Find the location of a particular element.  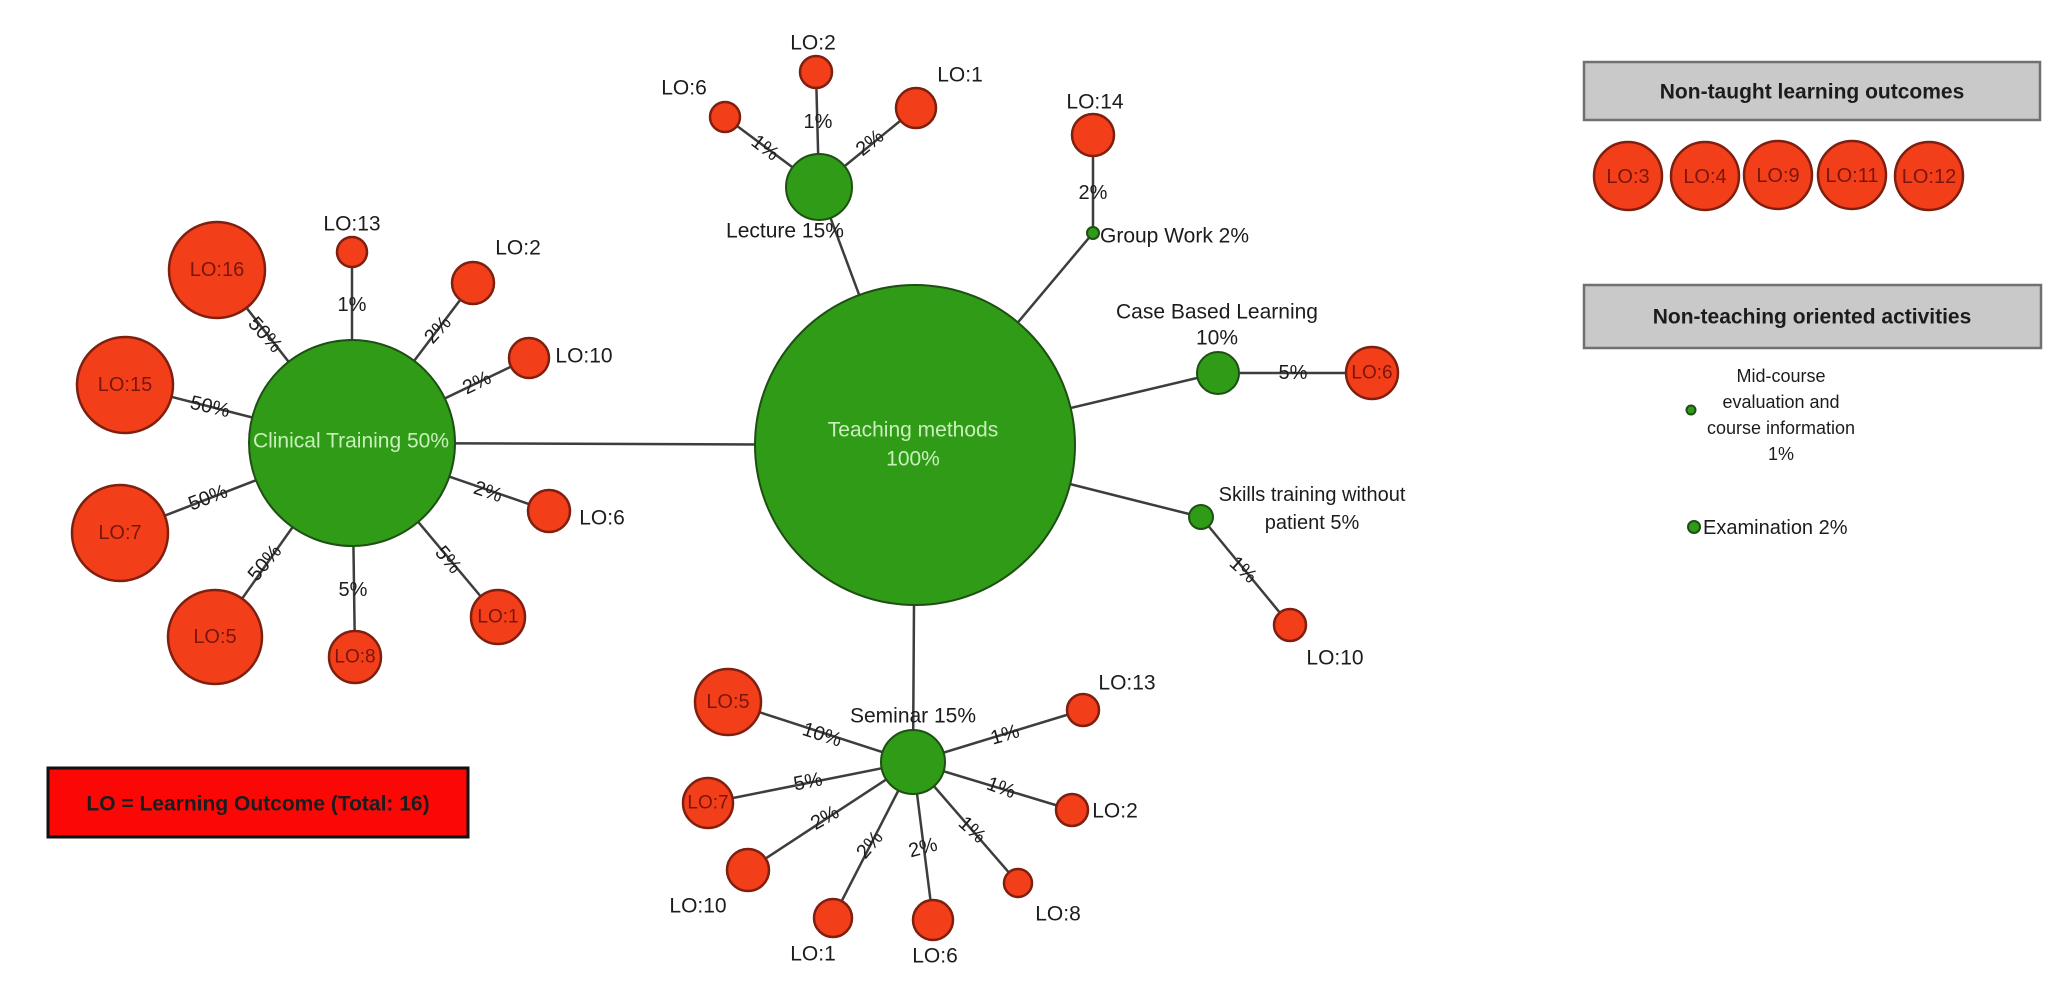

node-clinical-lo16 is located at coordinates (217, 270).